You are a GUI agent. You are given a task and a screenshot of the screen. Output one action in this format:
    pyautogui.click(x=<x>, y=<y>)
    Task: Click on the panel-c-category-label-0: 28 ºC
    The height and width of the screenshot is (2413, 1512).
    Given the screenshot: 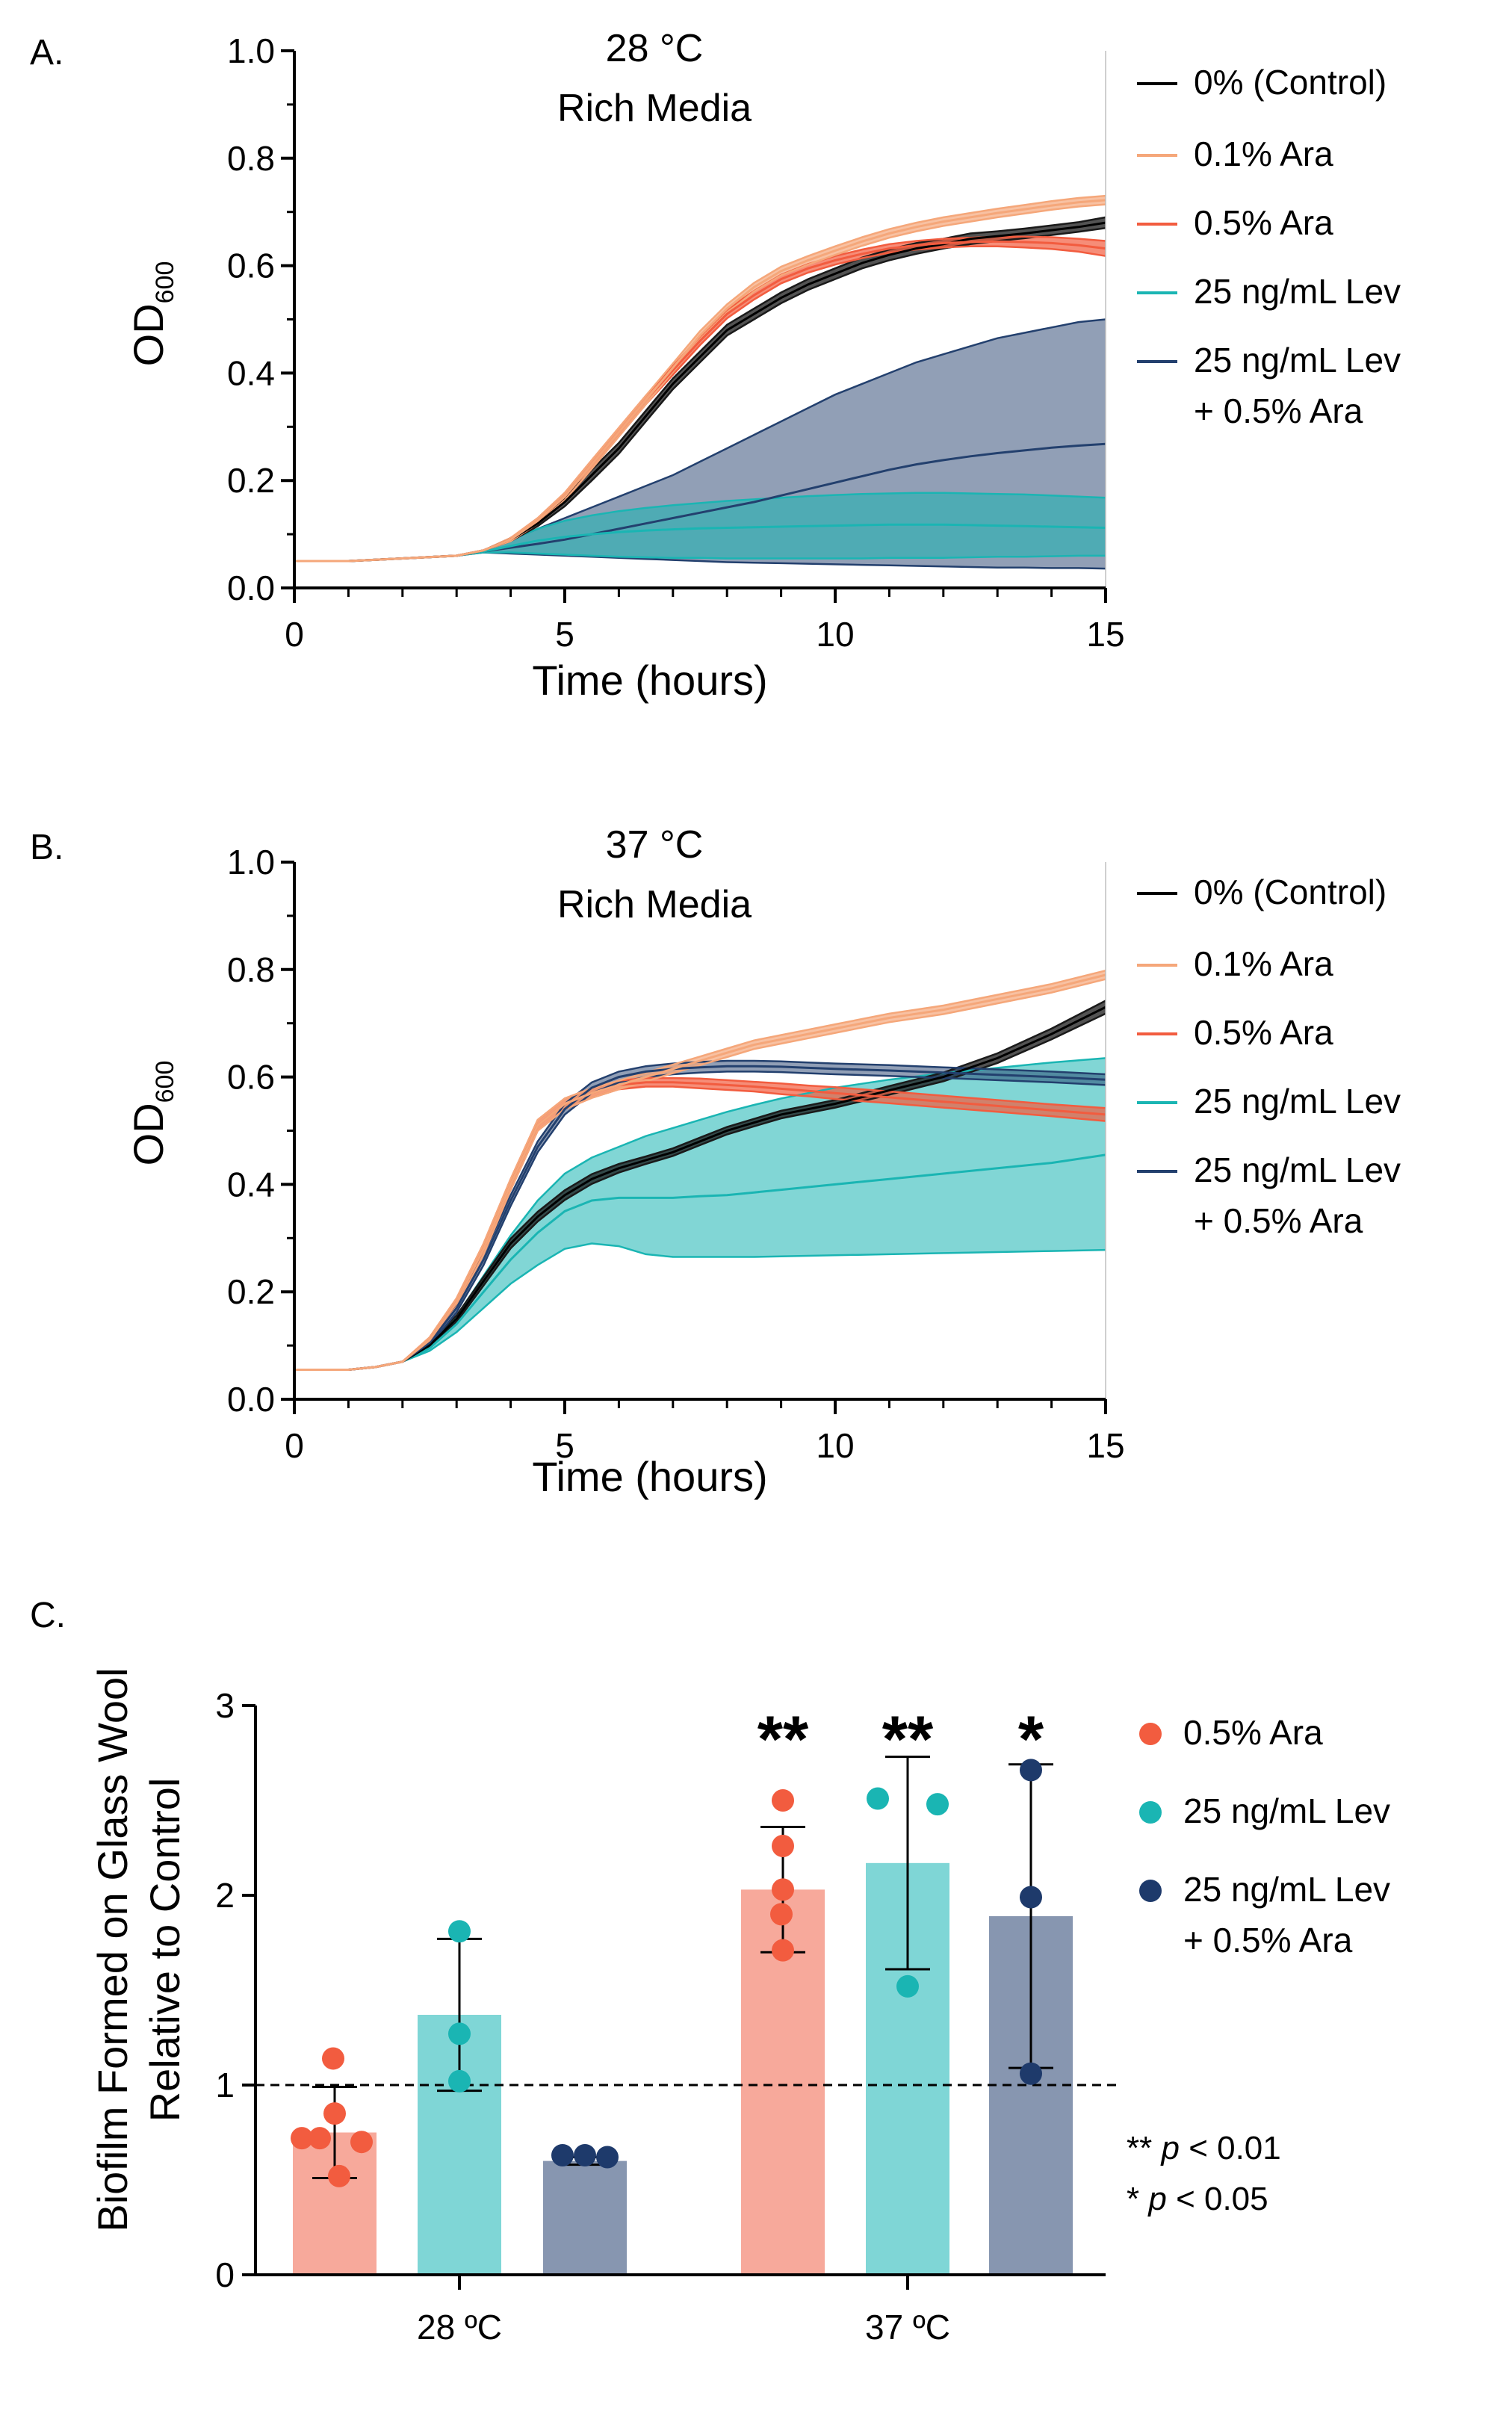 What is the action you would take?
    pyautogui.click(x=459, y=2328)
    